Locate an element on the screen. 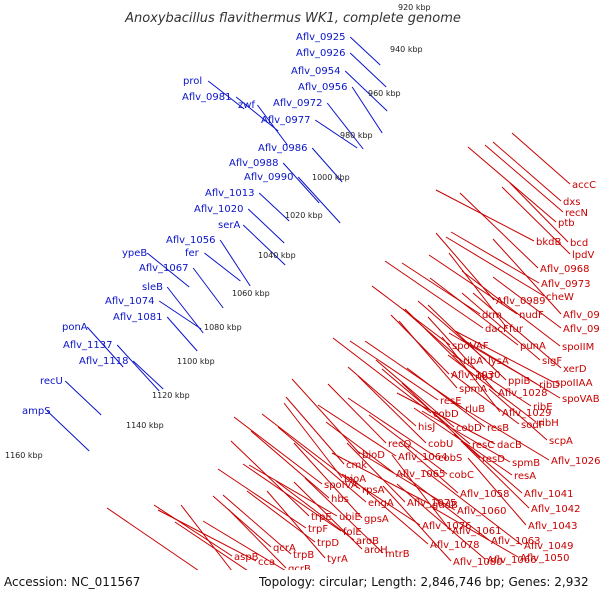 This screenshot has height=600, width=600. blue-gene-label: Aflv_1118 is located at coordinates (104, 361).